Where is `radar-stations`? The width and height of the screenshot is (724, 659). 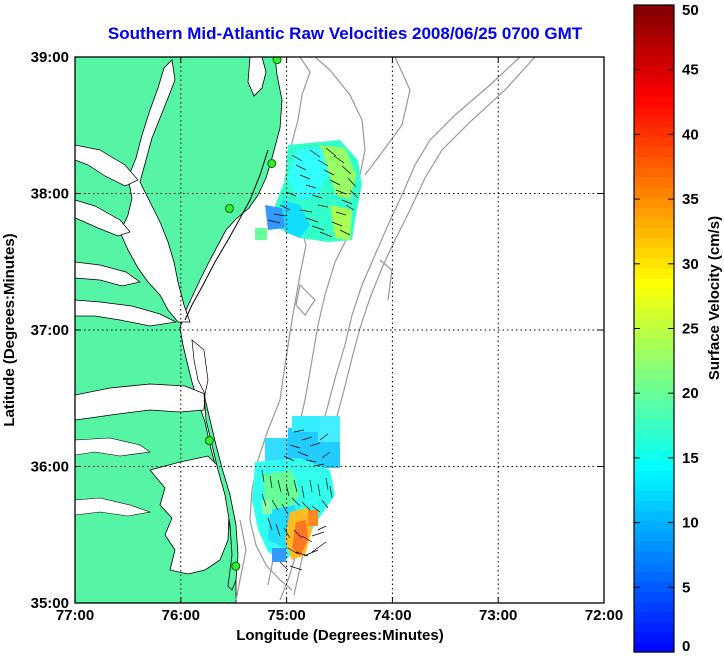 radar-stations is located at coordinates (243, 314).